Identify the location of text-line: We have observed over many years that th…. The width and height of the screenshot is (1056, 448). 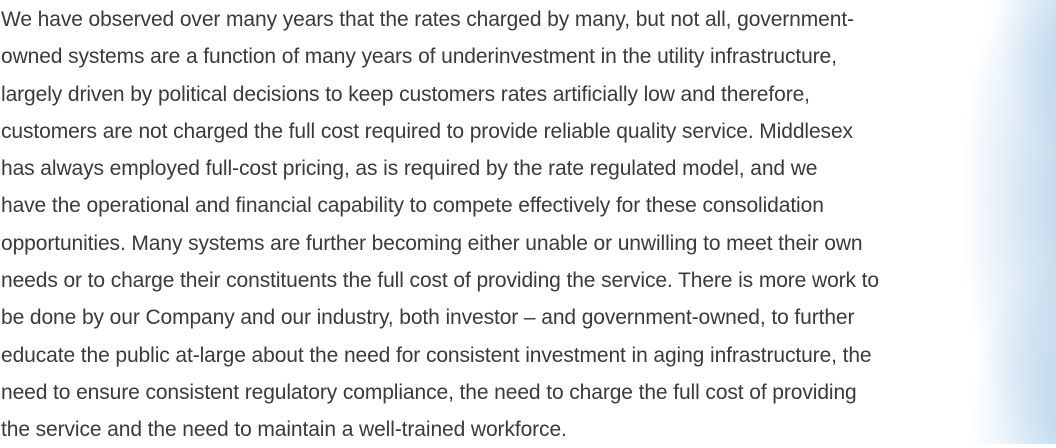
(427, 19).